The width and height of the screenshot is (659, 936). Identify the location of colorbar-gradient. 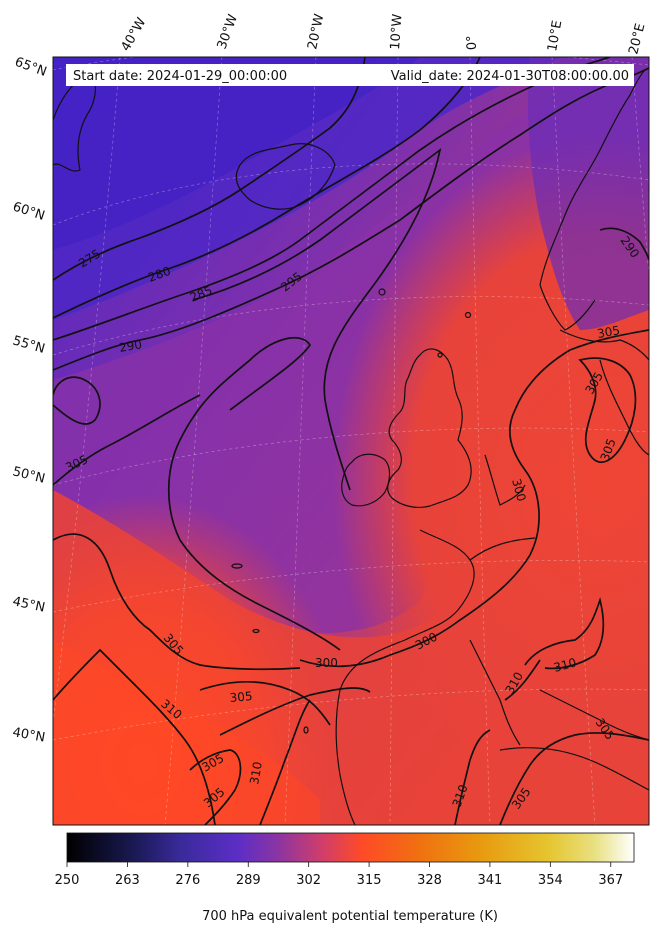
(350, 847).